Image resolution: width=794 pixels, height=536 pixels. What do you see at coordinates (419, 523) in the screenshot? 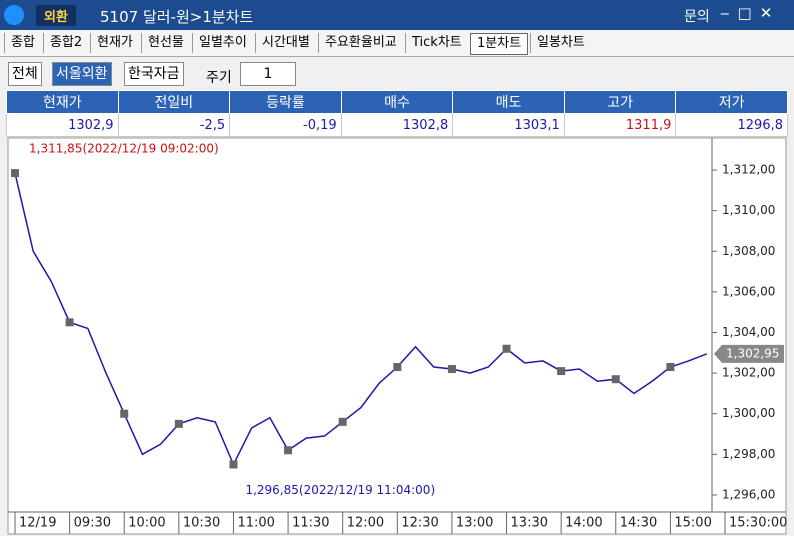
I see `x-tick-label: 12:30` at bounding box center [419, 523].